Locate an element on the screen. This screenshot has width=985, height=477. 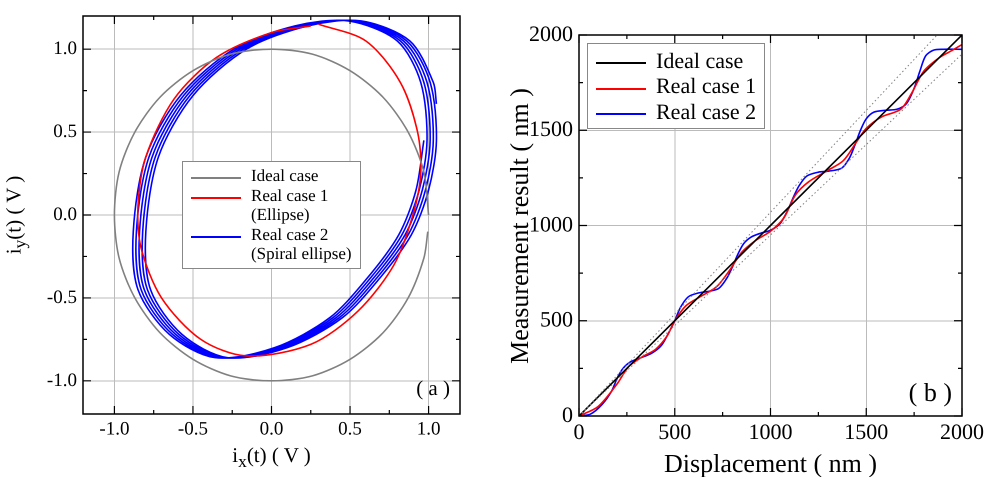
legend-label: Real case 2 (Spiral ellipse) is located at coordinates (301, 244).